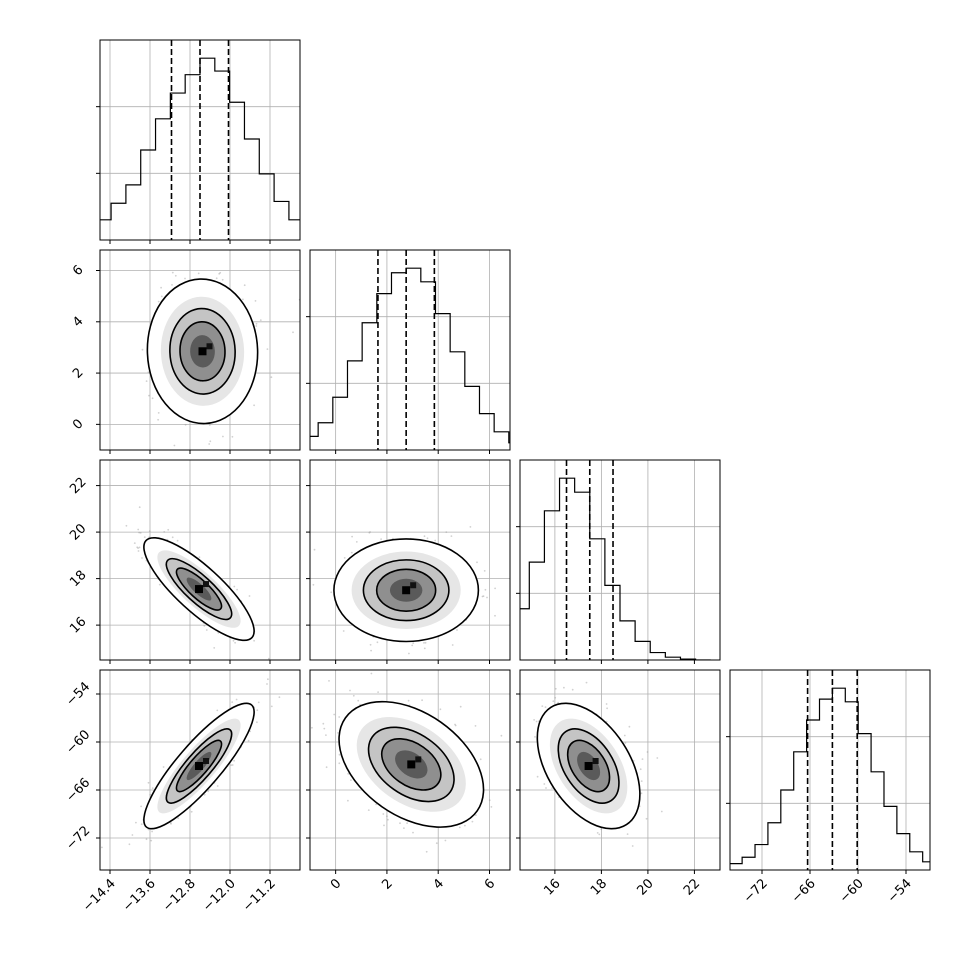 The height and width of the screenshot is (970, 970). I want to click on hist-p0, so click(200, 139).